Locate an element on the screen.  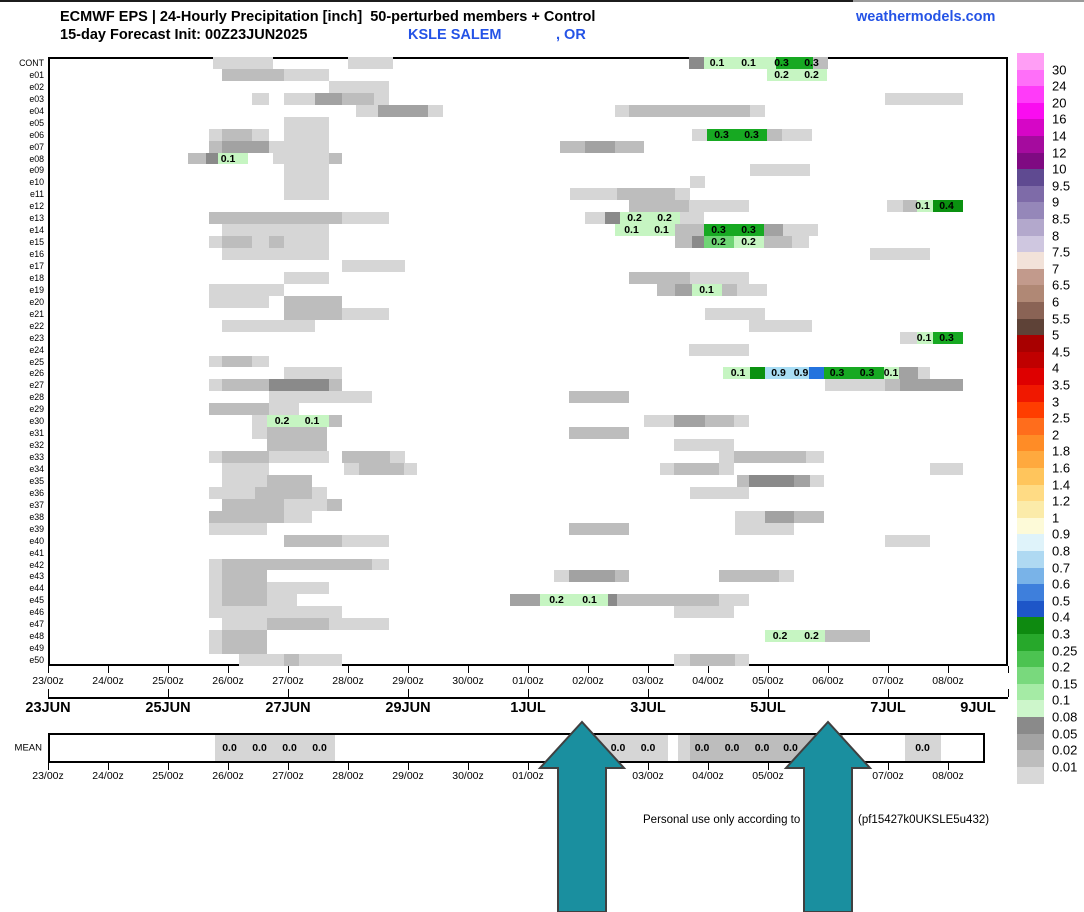
mean-x-tick-label: 29/00z is located at coordinates (408, 776).